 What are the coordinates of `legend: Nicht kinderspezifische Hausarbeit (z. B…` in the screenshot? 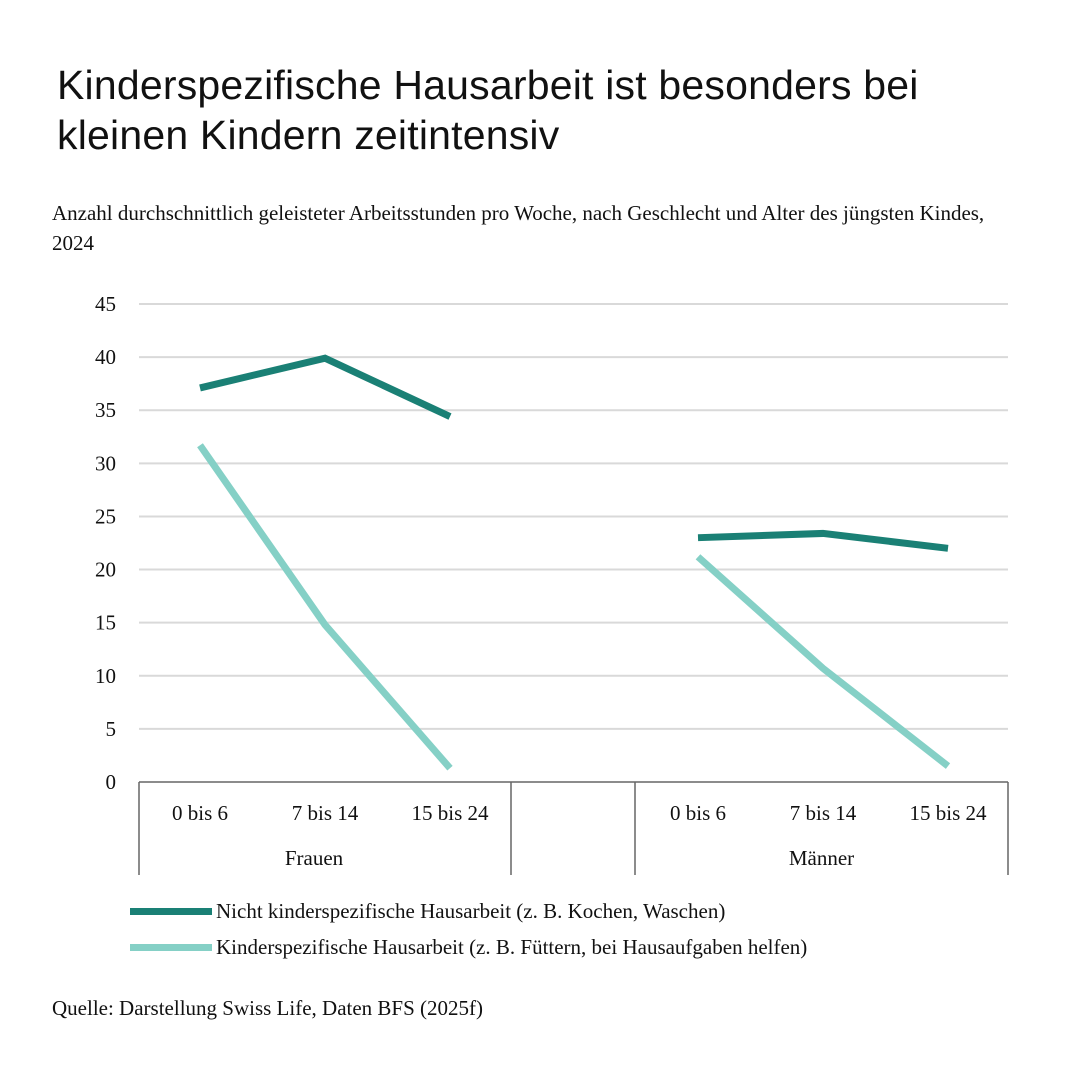 It's located at (468, 929).